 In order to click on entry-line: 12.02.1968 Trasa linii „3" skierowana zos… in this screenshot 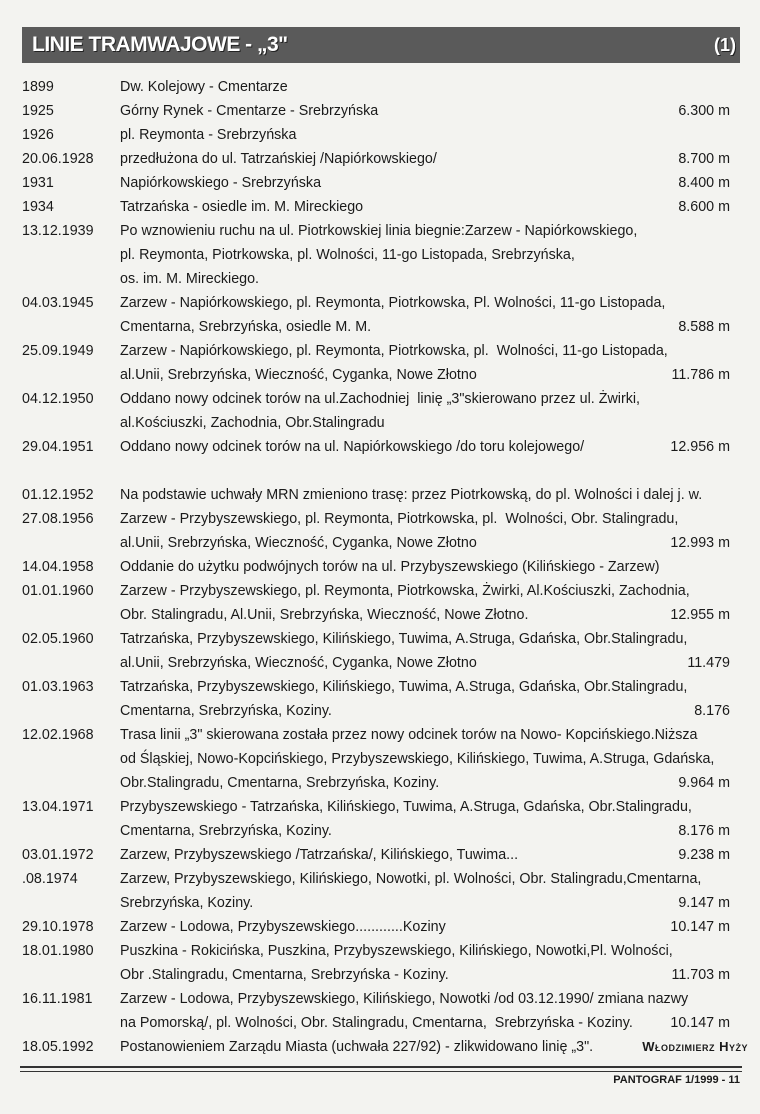, I will do `click(380, 735)`.